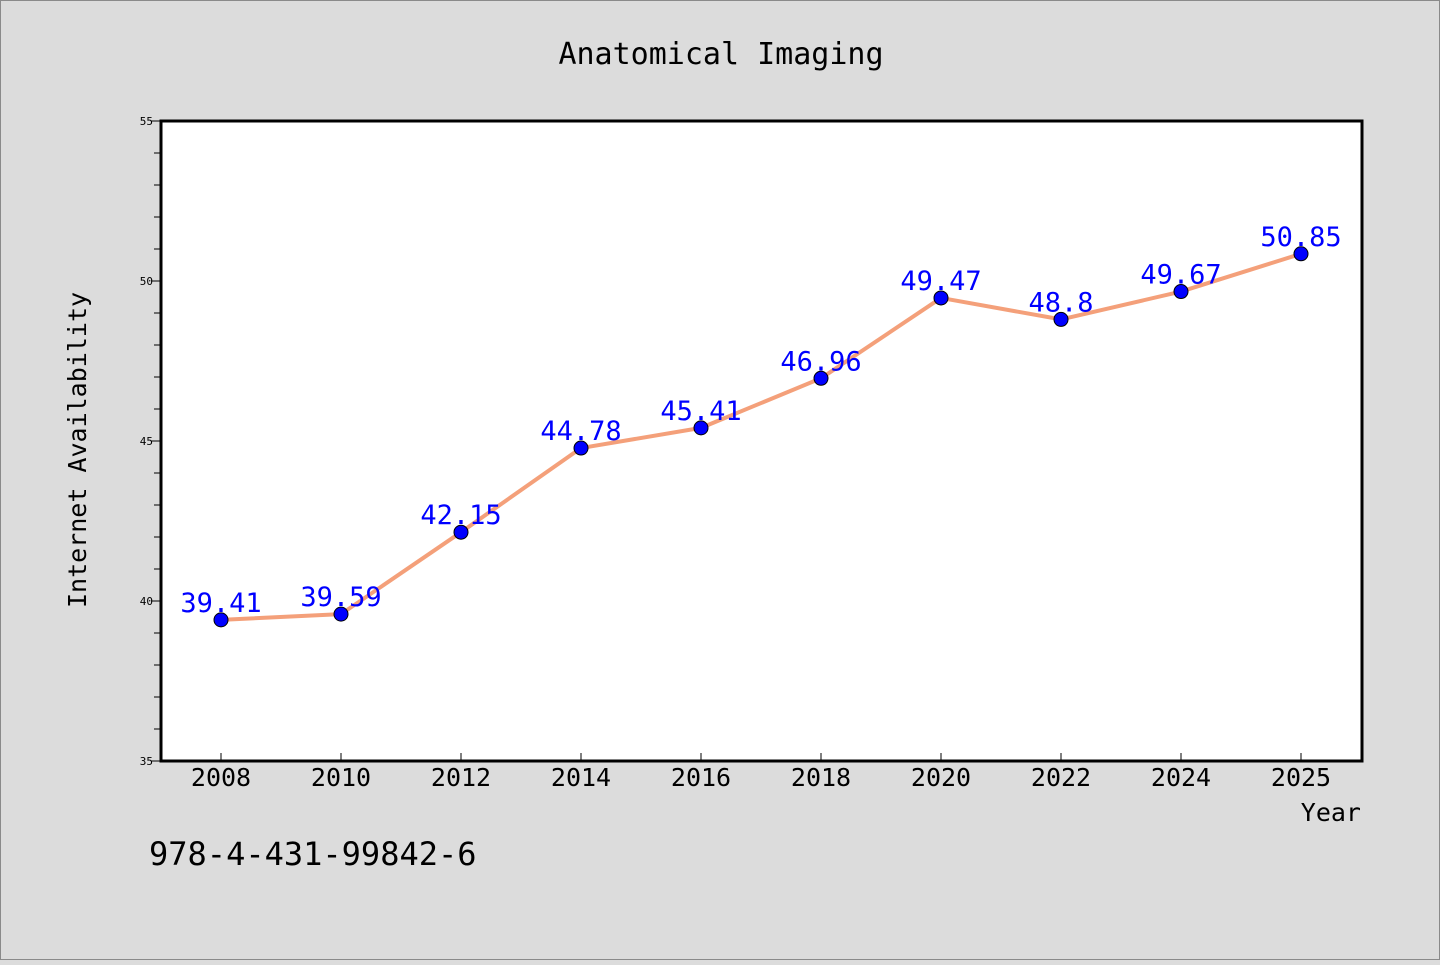 The width and height of the screenshot is (1440, 965). What do you see at coordinates (941, 777) in the screenshot?
I see `x-tick-label: 2020` at bounding box center [941, 777].